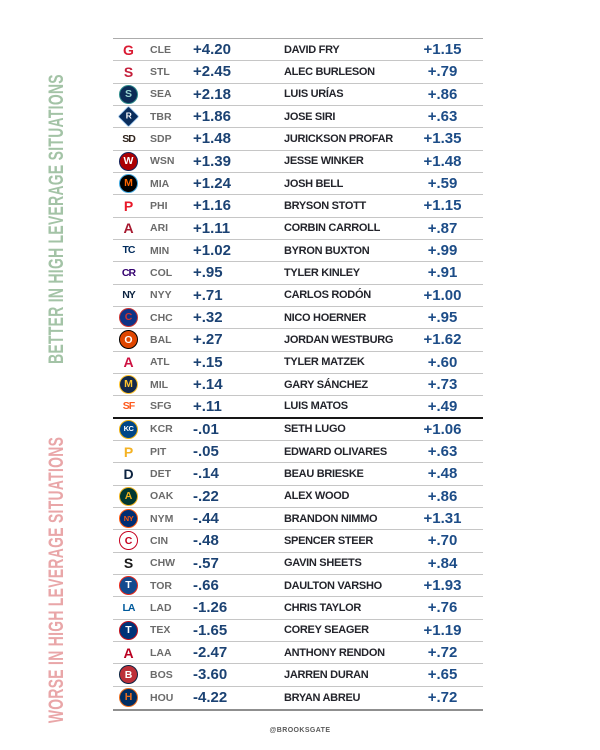 Image resolution: width=600 pixels, height=750 pixels. I want to click on player-name: GARY SÁNCHEZ, so click(326, 384).